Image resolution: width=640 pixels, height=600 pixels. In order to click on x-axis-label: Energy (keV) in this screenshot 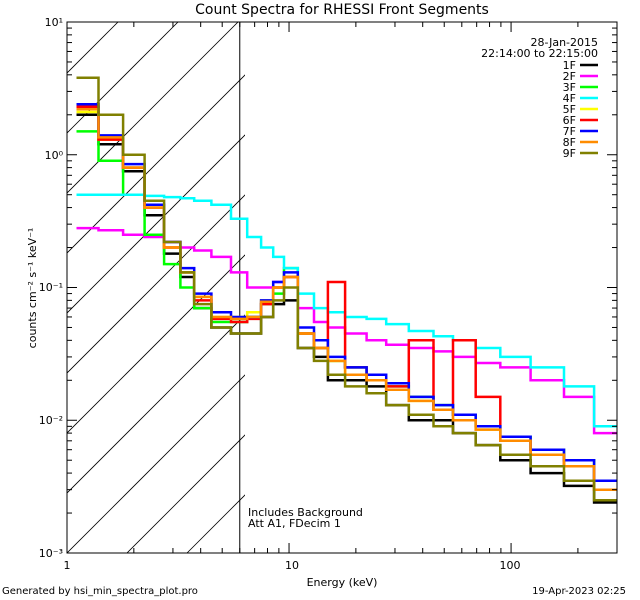, I will do `click(342, 582)`.